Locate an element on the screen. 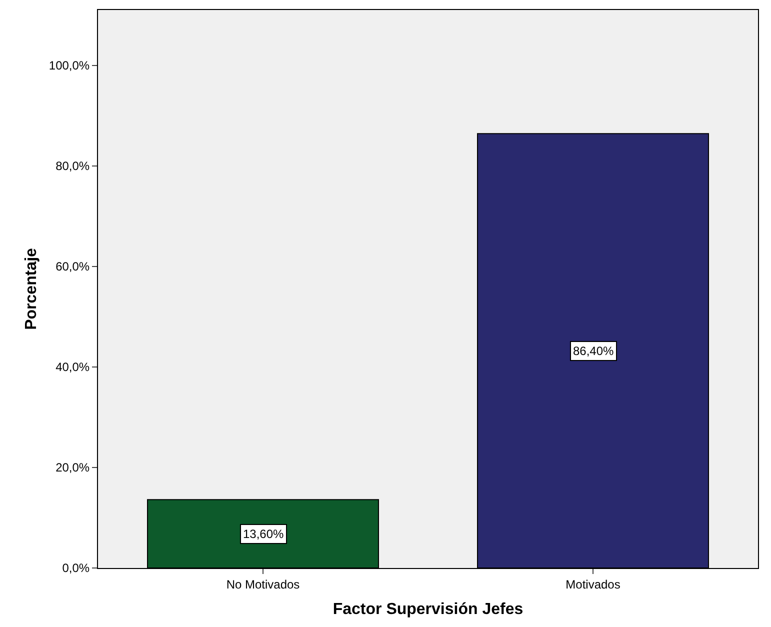  x-tick-label: Motivados is located at coordinates (593, 584).